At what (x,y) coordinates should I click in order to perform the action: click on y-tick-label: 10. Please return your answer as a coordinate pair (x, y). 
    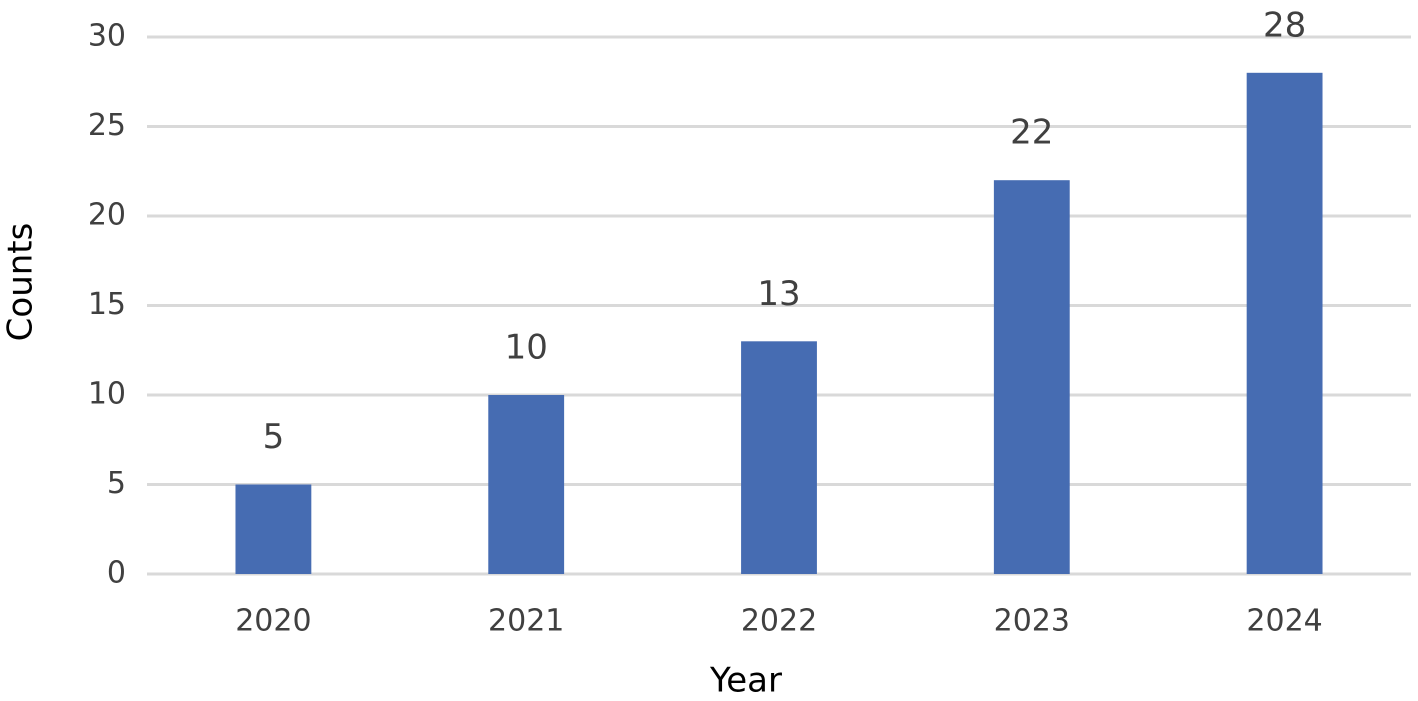
    Looking at the image, I should click on (107, 394).